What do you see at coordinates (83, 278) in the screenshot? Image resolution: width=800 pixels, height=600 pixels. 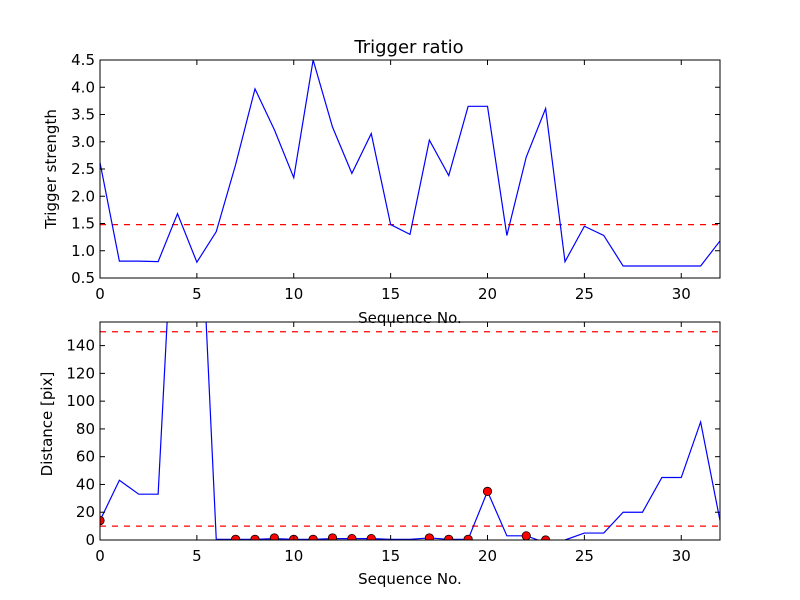 I see `y-tick-label: 0.5` at bounding box center [83, 278].